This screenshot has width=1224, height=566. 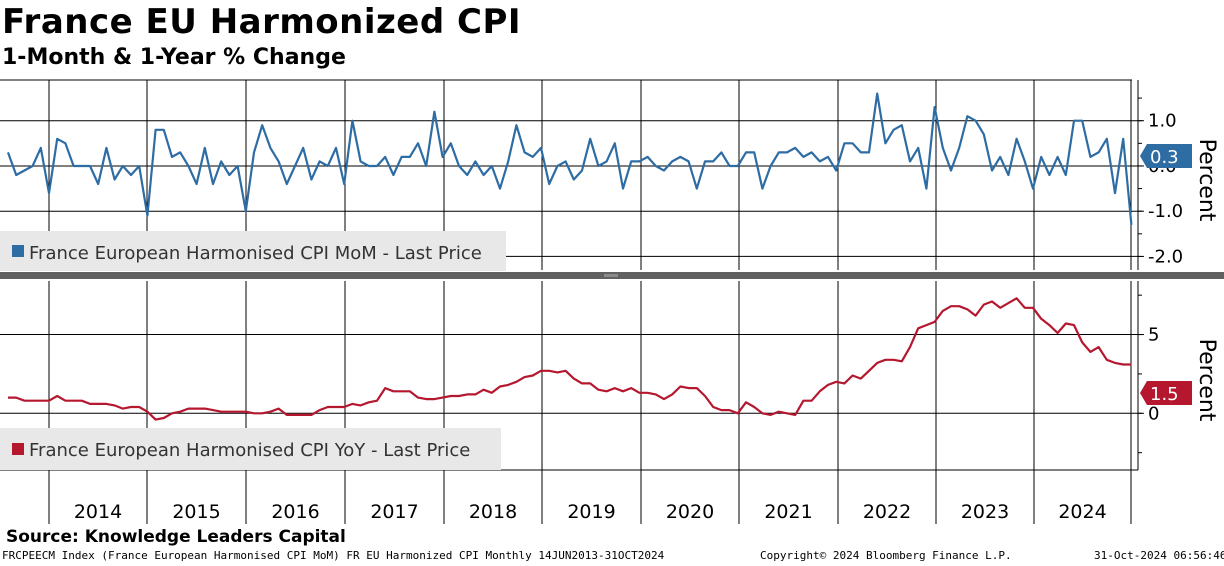 I want to click on legend-mom-swatch, so click(x=18, y=251).